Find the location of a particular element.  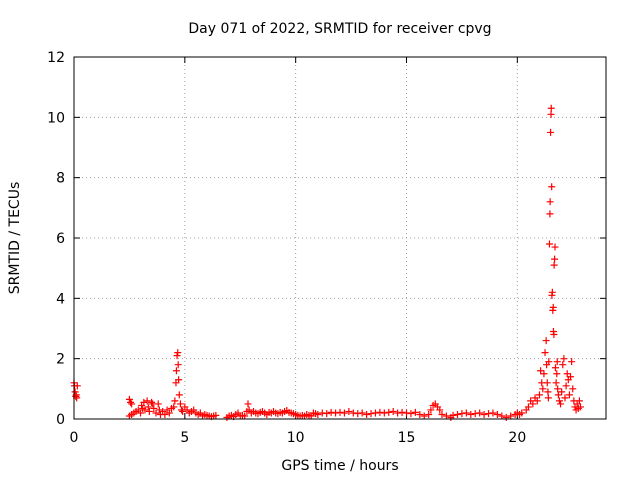

y-tick-label: 6 is located at coordinates (60, 239).